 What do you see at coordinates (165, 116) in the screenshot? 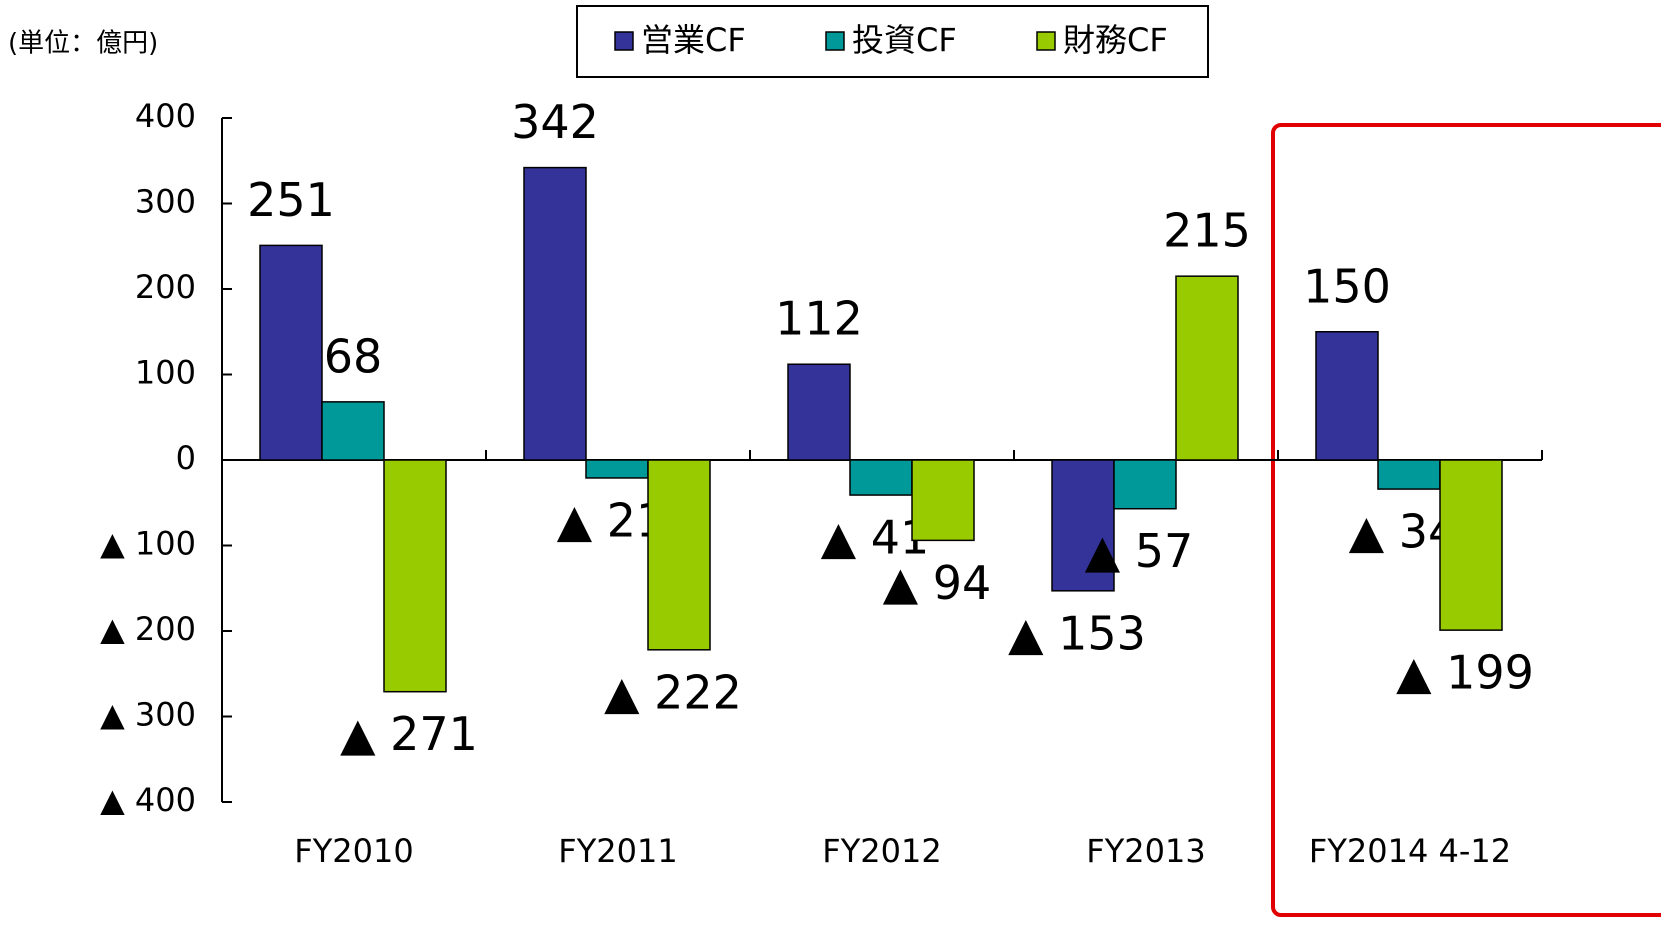
I see `y-tick-label: 400` at bounding box center [165, 116].